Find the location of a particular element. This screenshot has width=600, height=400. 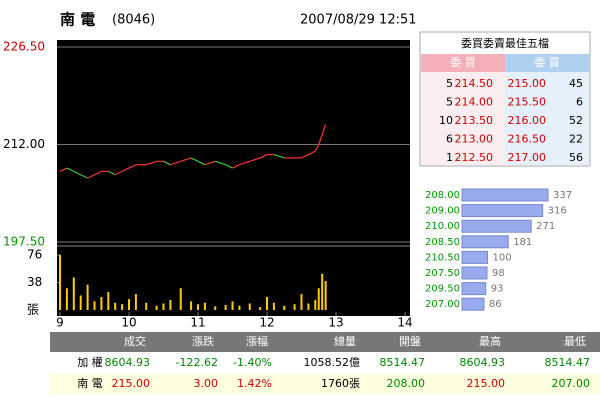

bid-body-bg is located at coordinates (463, 118).